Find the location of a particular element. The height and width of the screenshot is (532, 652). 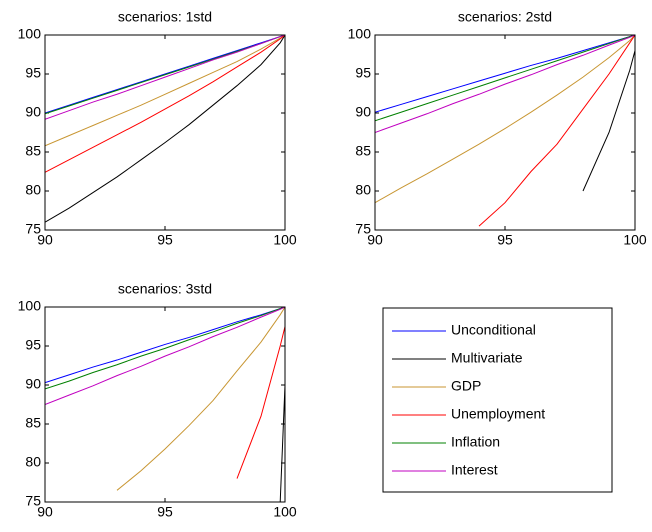

legend-box is located at coordinates (497, 400).